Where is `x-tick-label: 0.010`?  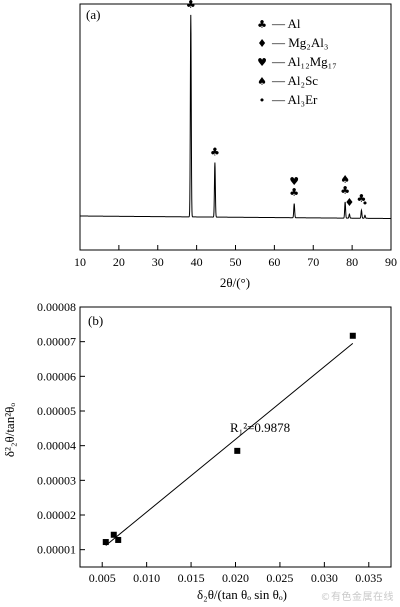 x-tick-label: 0.010 is located at coordinates (146, 578).